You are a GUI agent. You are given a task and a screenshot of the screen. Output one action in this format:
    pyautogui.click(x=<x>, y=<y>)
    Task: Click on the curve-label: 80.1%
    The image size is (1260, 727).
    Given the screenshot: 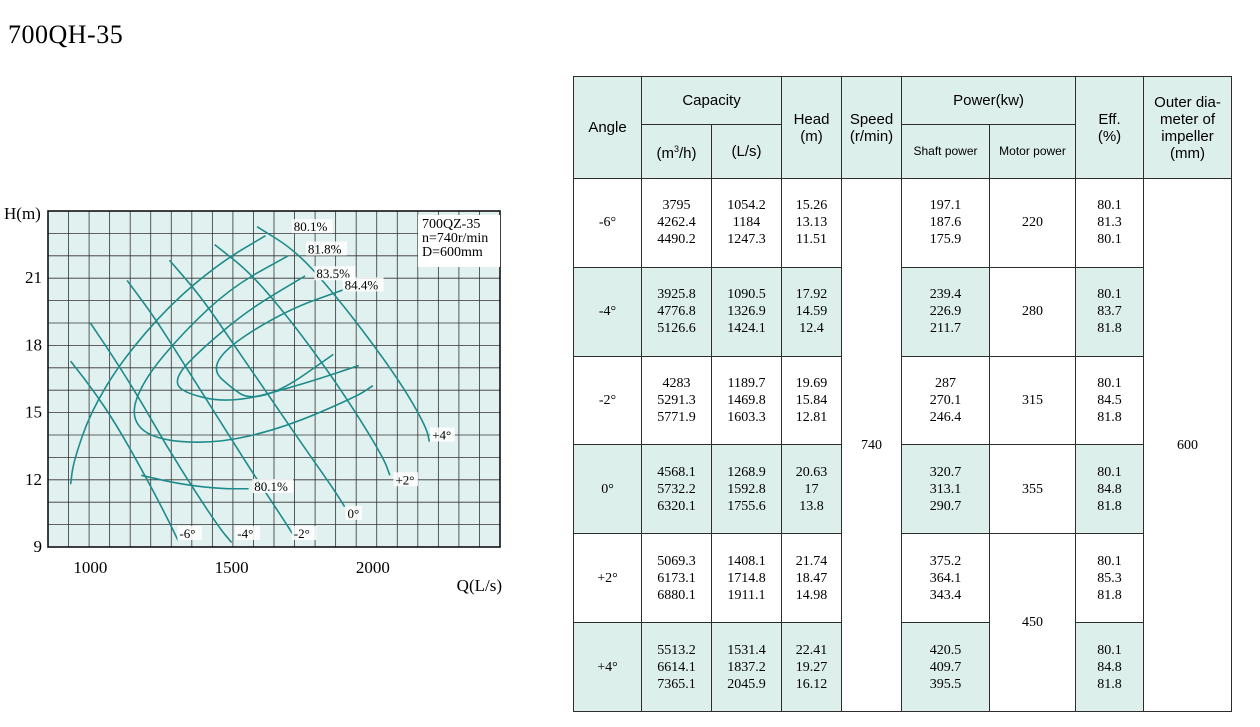 What is the action you would take?
    pyautogui.click(x=271, y=486)
    